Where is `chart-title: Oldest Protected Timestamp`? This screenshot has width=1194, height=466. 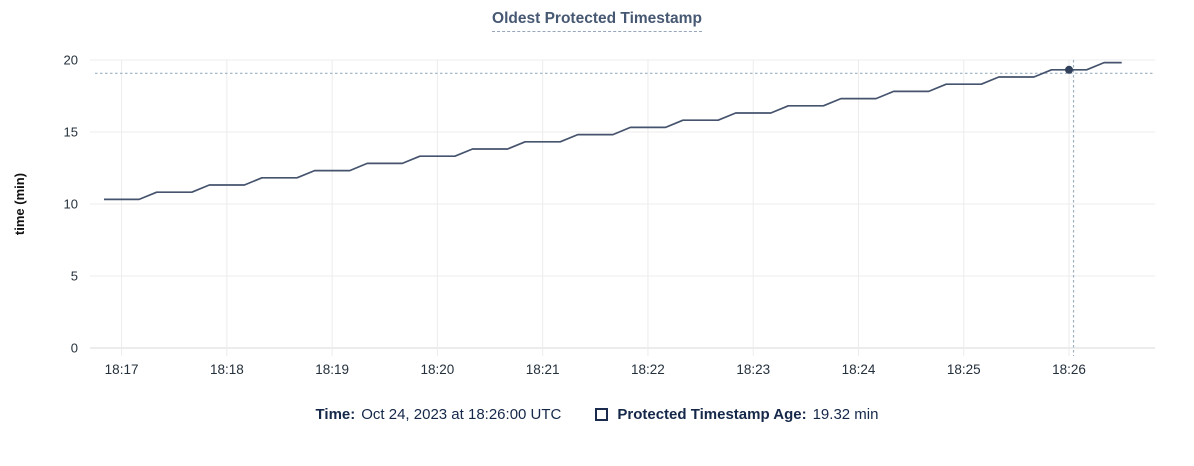 chart-title: Oldest Protected Timestamp is located at coordinates (597, 21).